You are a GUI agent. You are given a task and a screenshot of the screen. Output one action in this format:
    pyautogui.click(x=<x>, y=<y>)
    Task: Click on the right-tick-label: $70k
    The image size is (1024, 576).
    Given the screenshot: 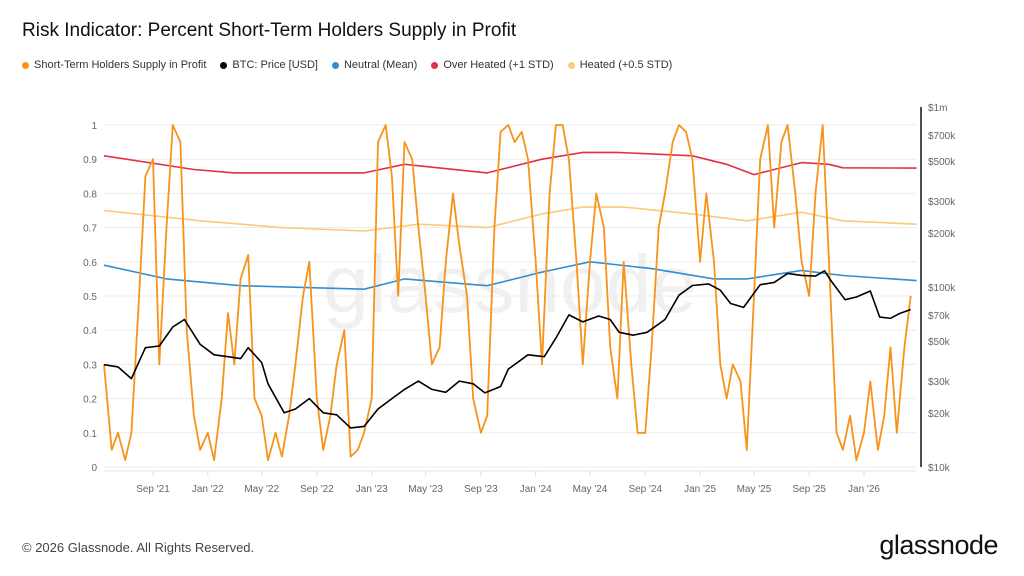 What is the action you would take?
    pyautogui.click(x=939, y=316)
    